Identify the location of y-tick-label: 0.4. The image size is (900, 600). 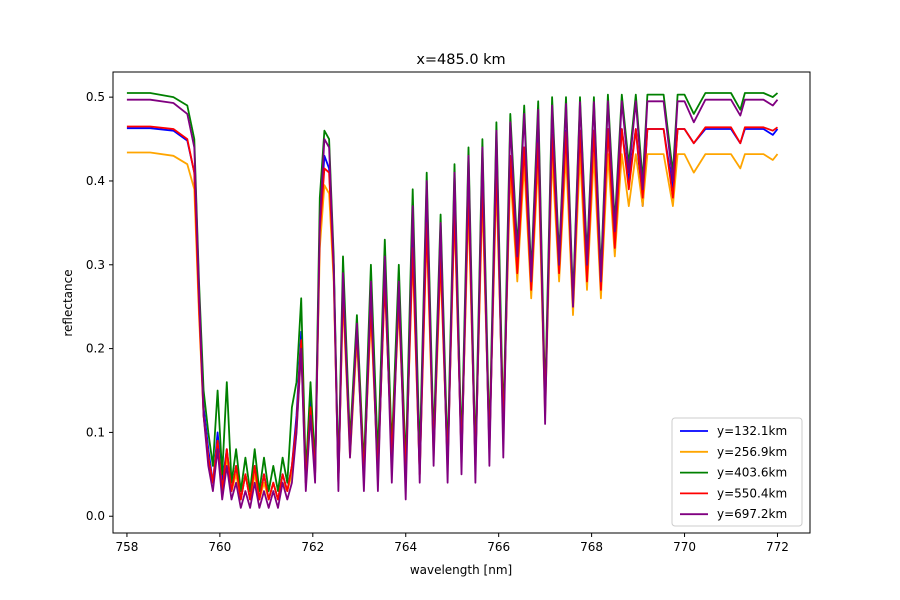
(95, 181).